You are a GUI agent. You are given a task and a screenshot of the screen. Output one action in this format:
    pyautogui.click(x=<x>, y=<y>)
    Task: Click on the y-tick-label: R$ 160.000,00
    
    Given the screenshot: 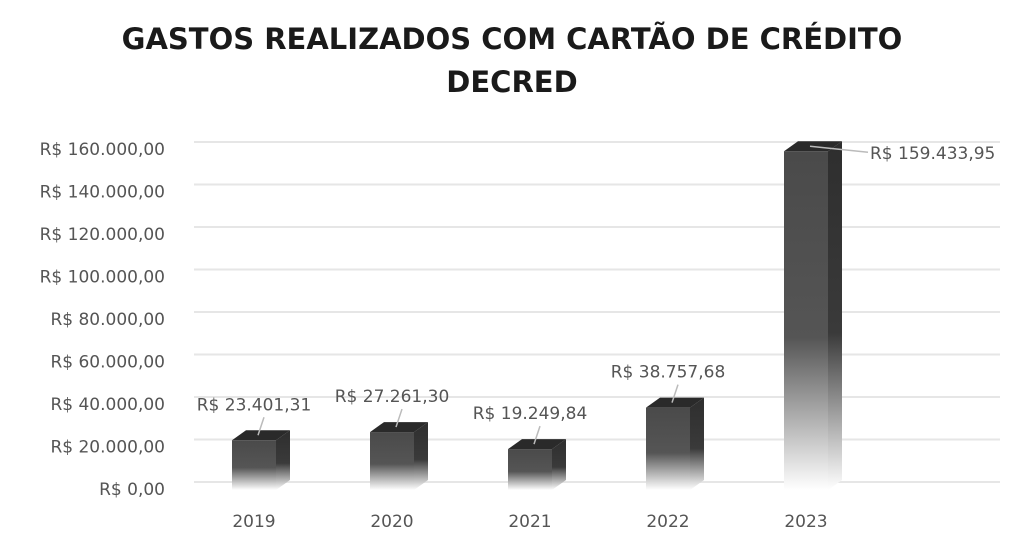 What is the action you would take?
    pyautogui.click(x=102, y=150)
    